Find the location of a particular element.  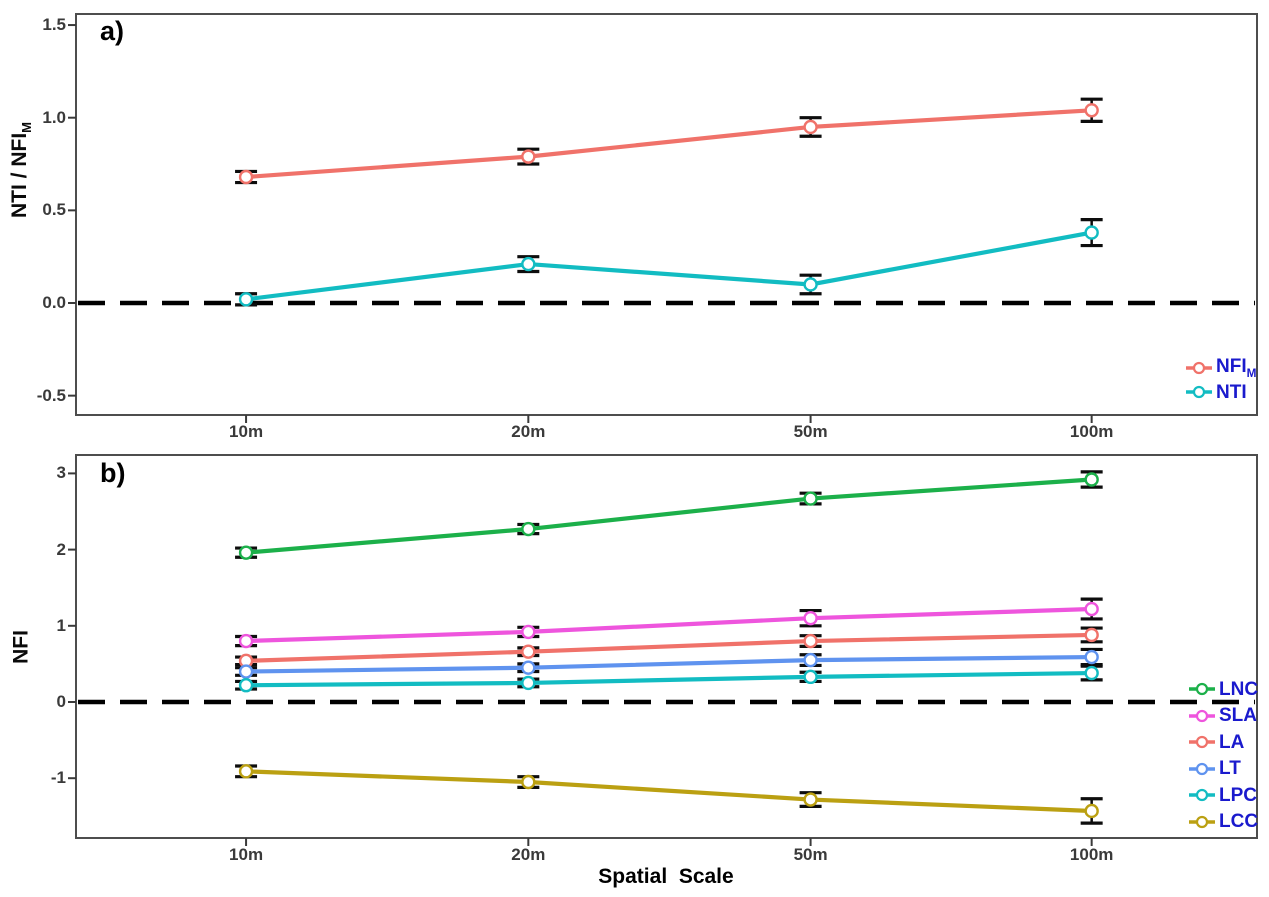

series-line-lnc is located at coordinates (668, 516).